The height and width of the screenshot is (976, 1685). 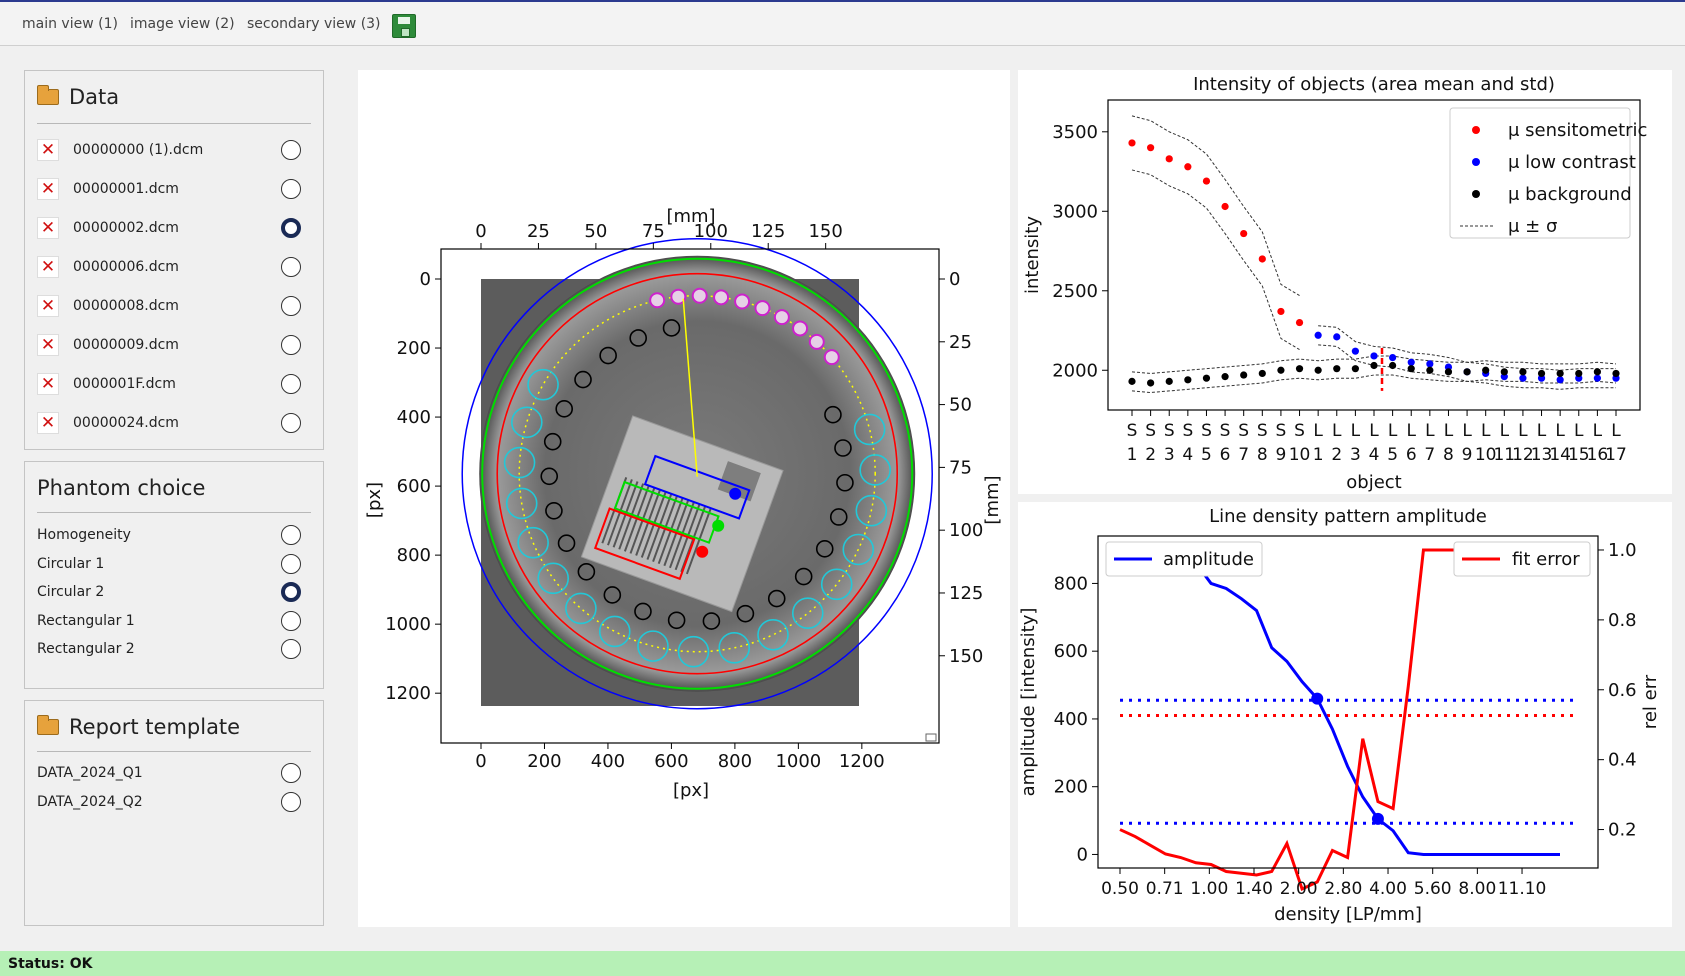 What do you see at coordinates (1355, 455) in the screenshot?
I see `x-tick-label: 3` at bounding box center [1355, 455].